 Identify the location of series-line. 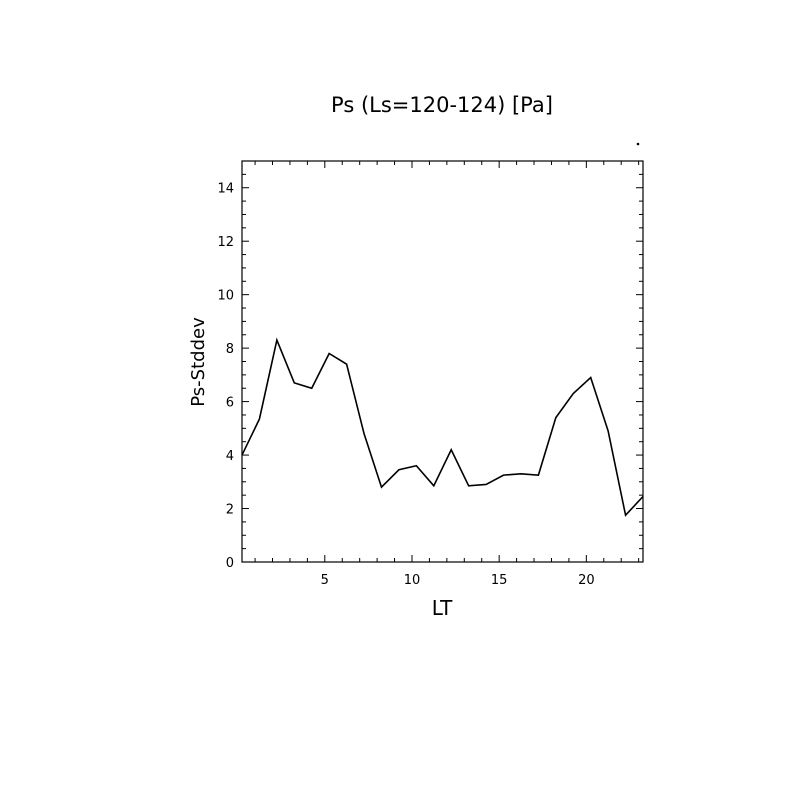
(442, 427).